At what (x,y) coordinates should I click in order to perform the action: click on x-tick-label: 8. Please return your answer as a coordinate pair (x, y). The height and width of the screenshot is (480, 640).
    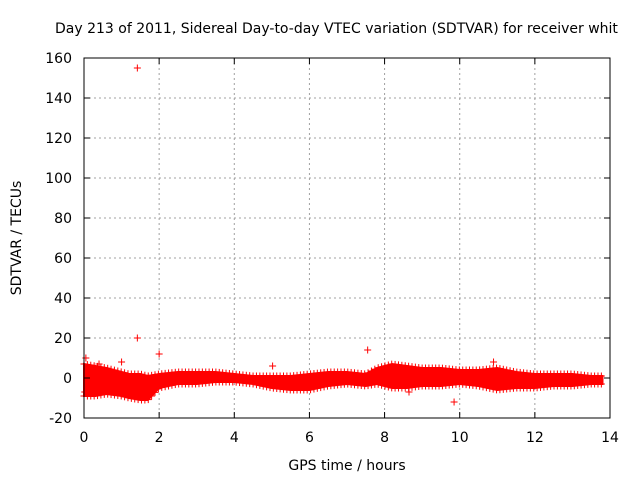
    Looking at the image, I should click on (384, 438).